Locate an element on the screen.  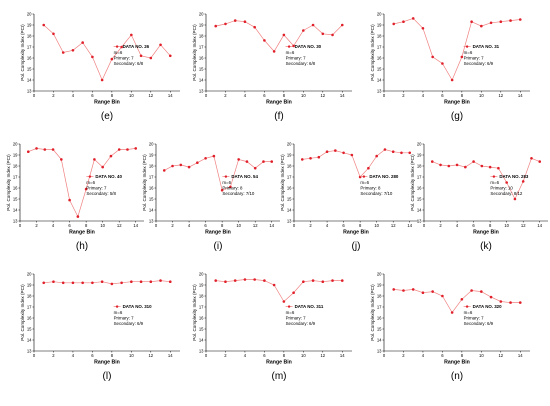
panel-label: (n) is located at coordinates (457, 376).